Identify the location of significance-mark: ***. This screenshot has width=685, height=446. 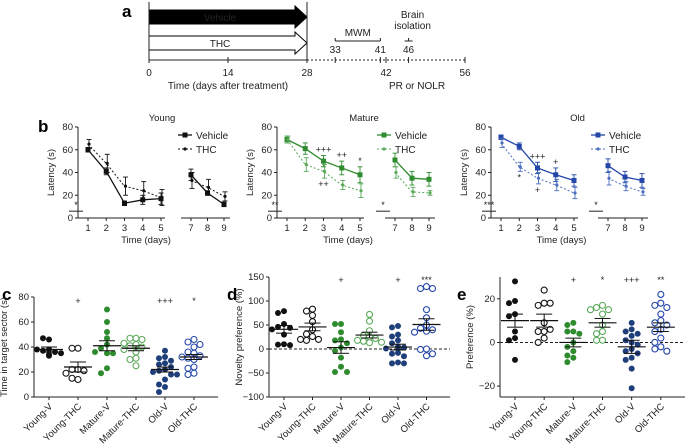
(489, 205).